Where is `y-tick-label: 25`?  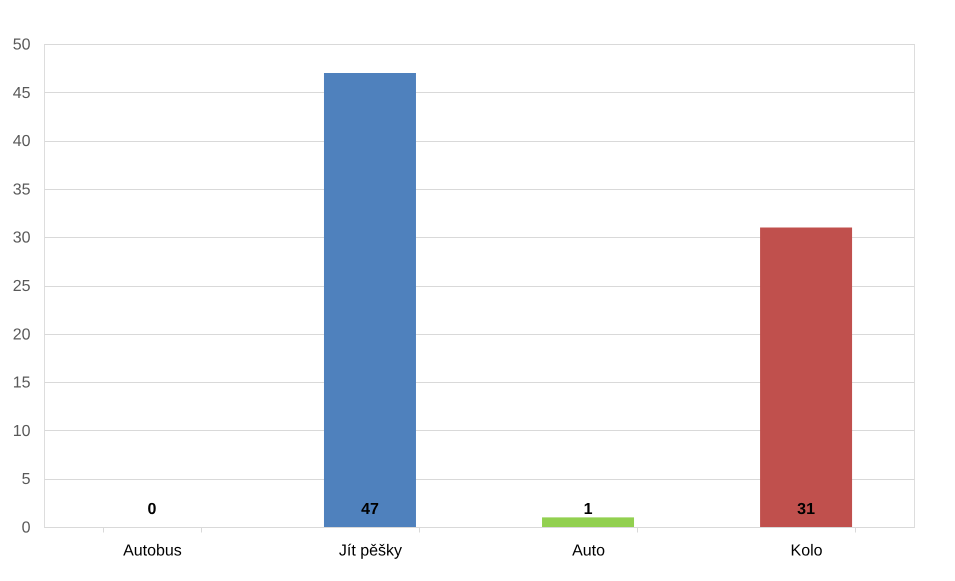 y-tick-label: 25 is located at coordinates (21, 286).